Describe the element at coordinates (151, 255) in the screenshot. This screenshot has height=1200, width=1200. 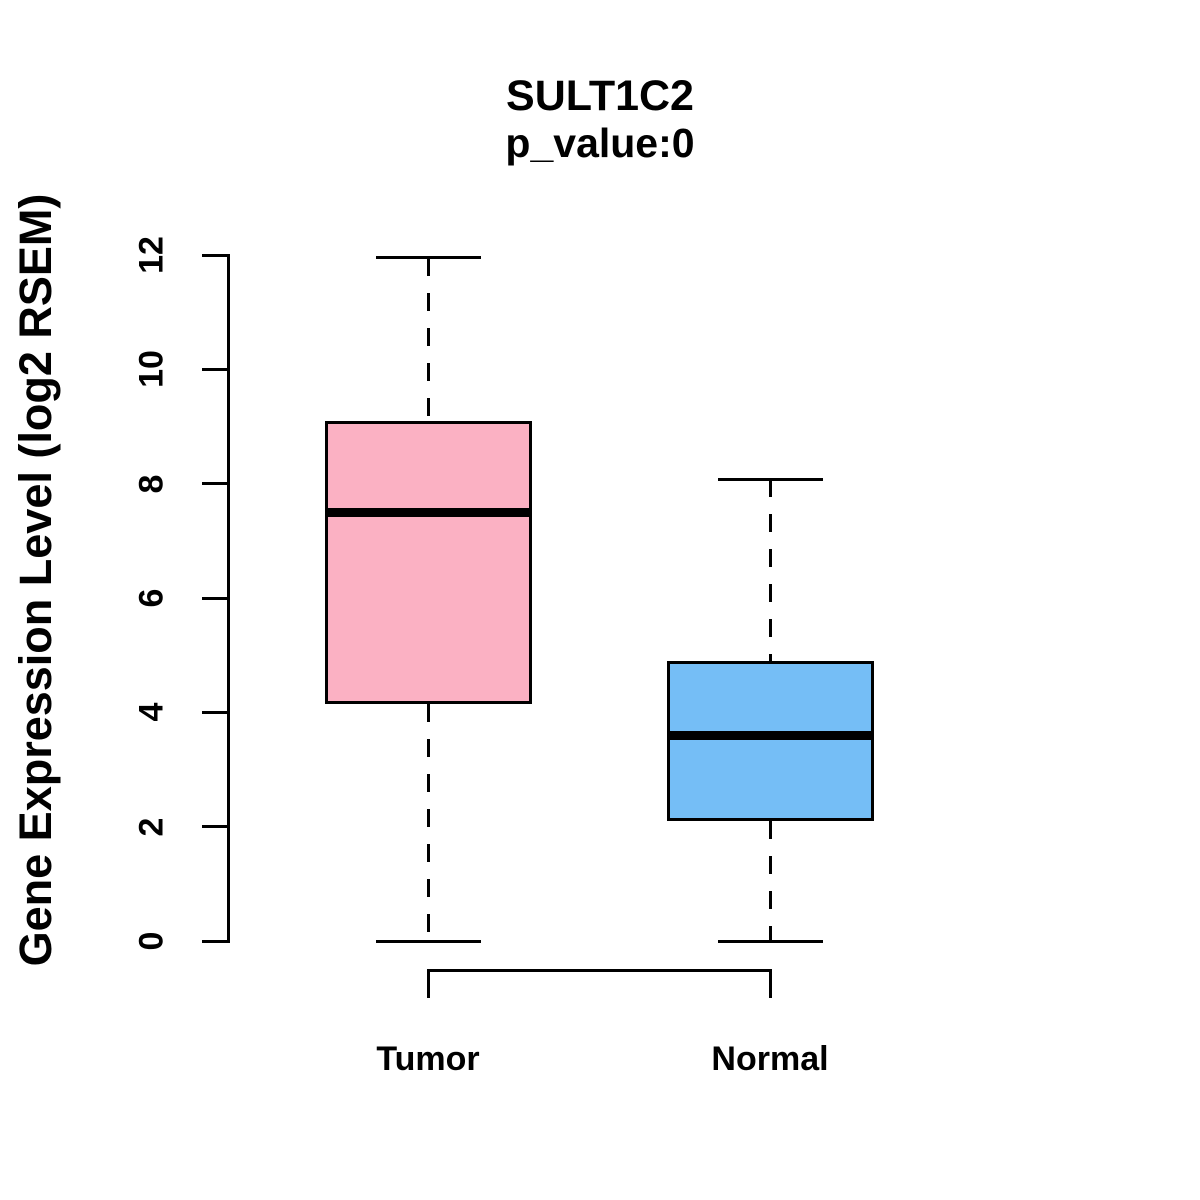
I see `y-tick-label-text: 12` at that location.